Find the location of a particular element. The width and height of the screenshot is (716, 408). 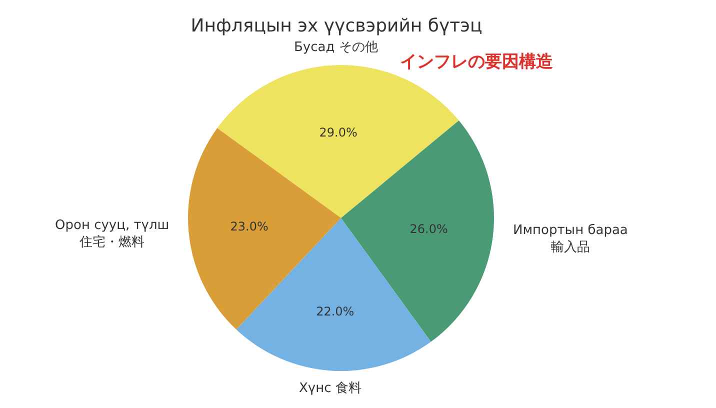

slice-label: Бусад その他 is located at coordinates (336, 47).